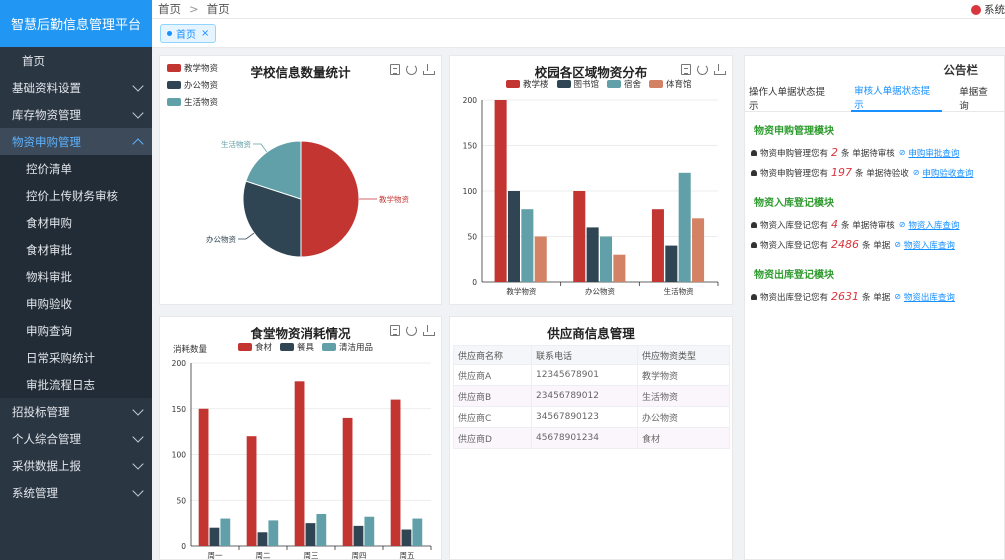 The image size is (1005, 560). Describe the element at coordinates (76, 168) in the screenshot. I see `sidebar-item: 控价清单` at that location.